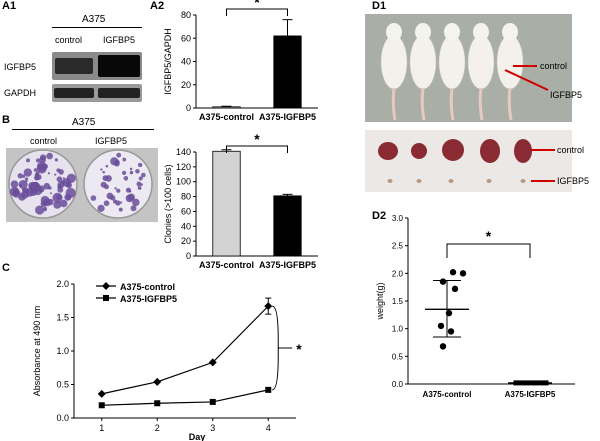 The width and height of the screenshot is (600, 441). Describe the element at coordinates (287, 72) in the screenshot. I see `a2-bar` at that location.